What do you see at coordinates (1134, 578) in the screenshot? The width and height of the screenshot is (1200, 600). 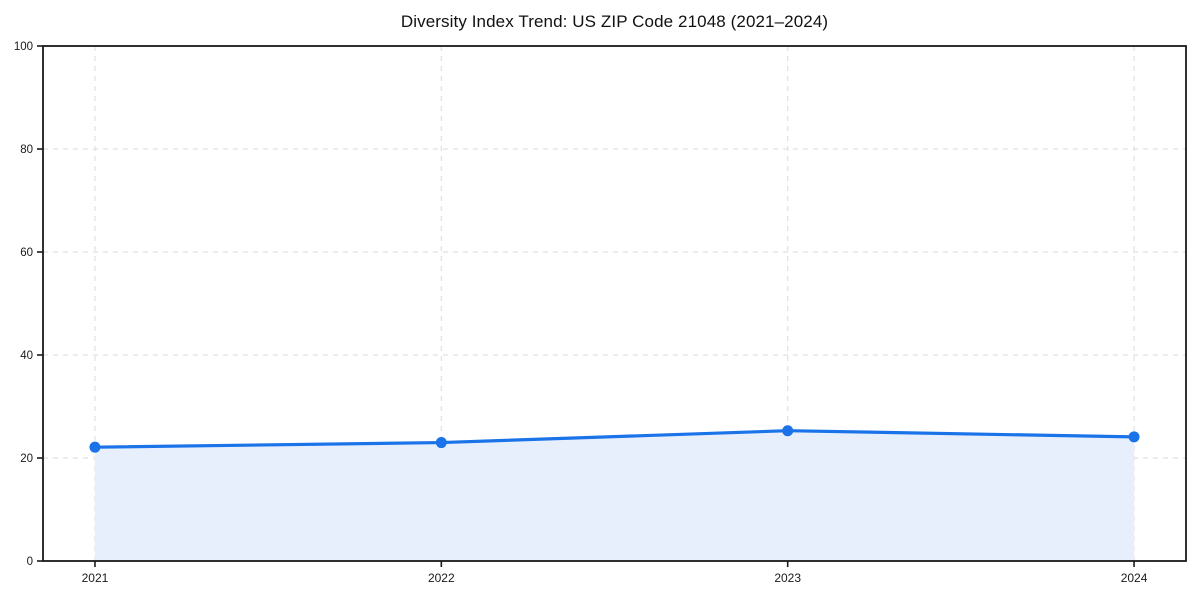 I see `x-tick-label: 2024` at bounding box center [1134, 578].